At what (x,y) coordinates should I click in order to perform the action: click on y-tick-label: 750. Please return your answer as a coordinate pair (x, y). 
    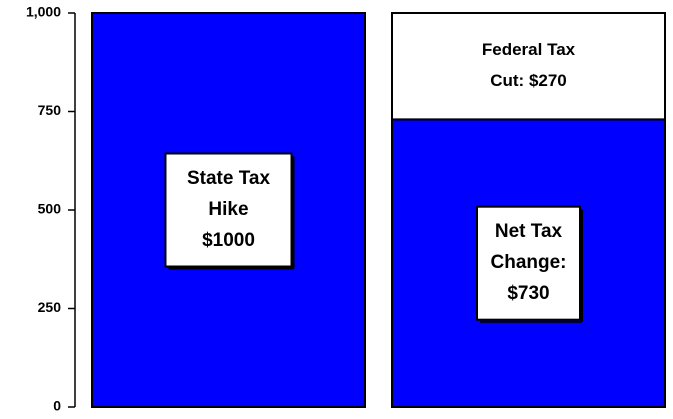
    Looking at the image, I should click on (50, 110).